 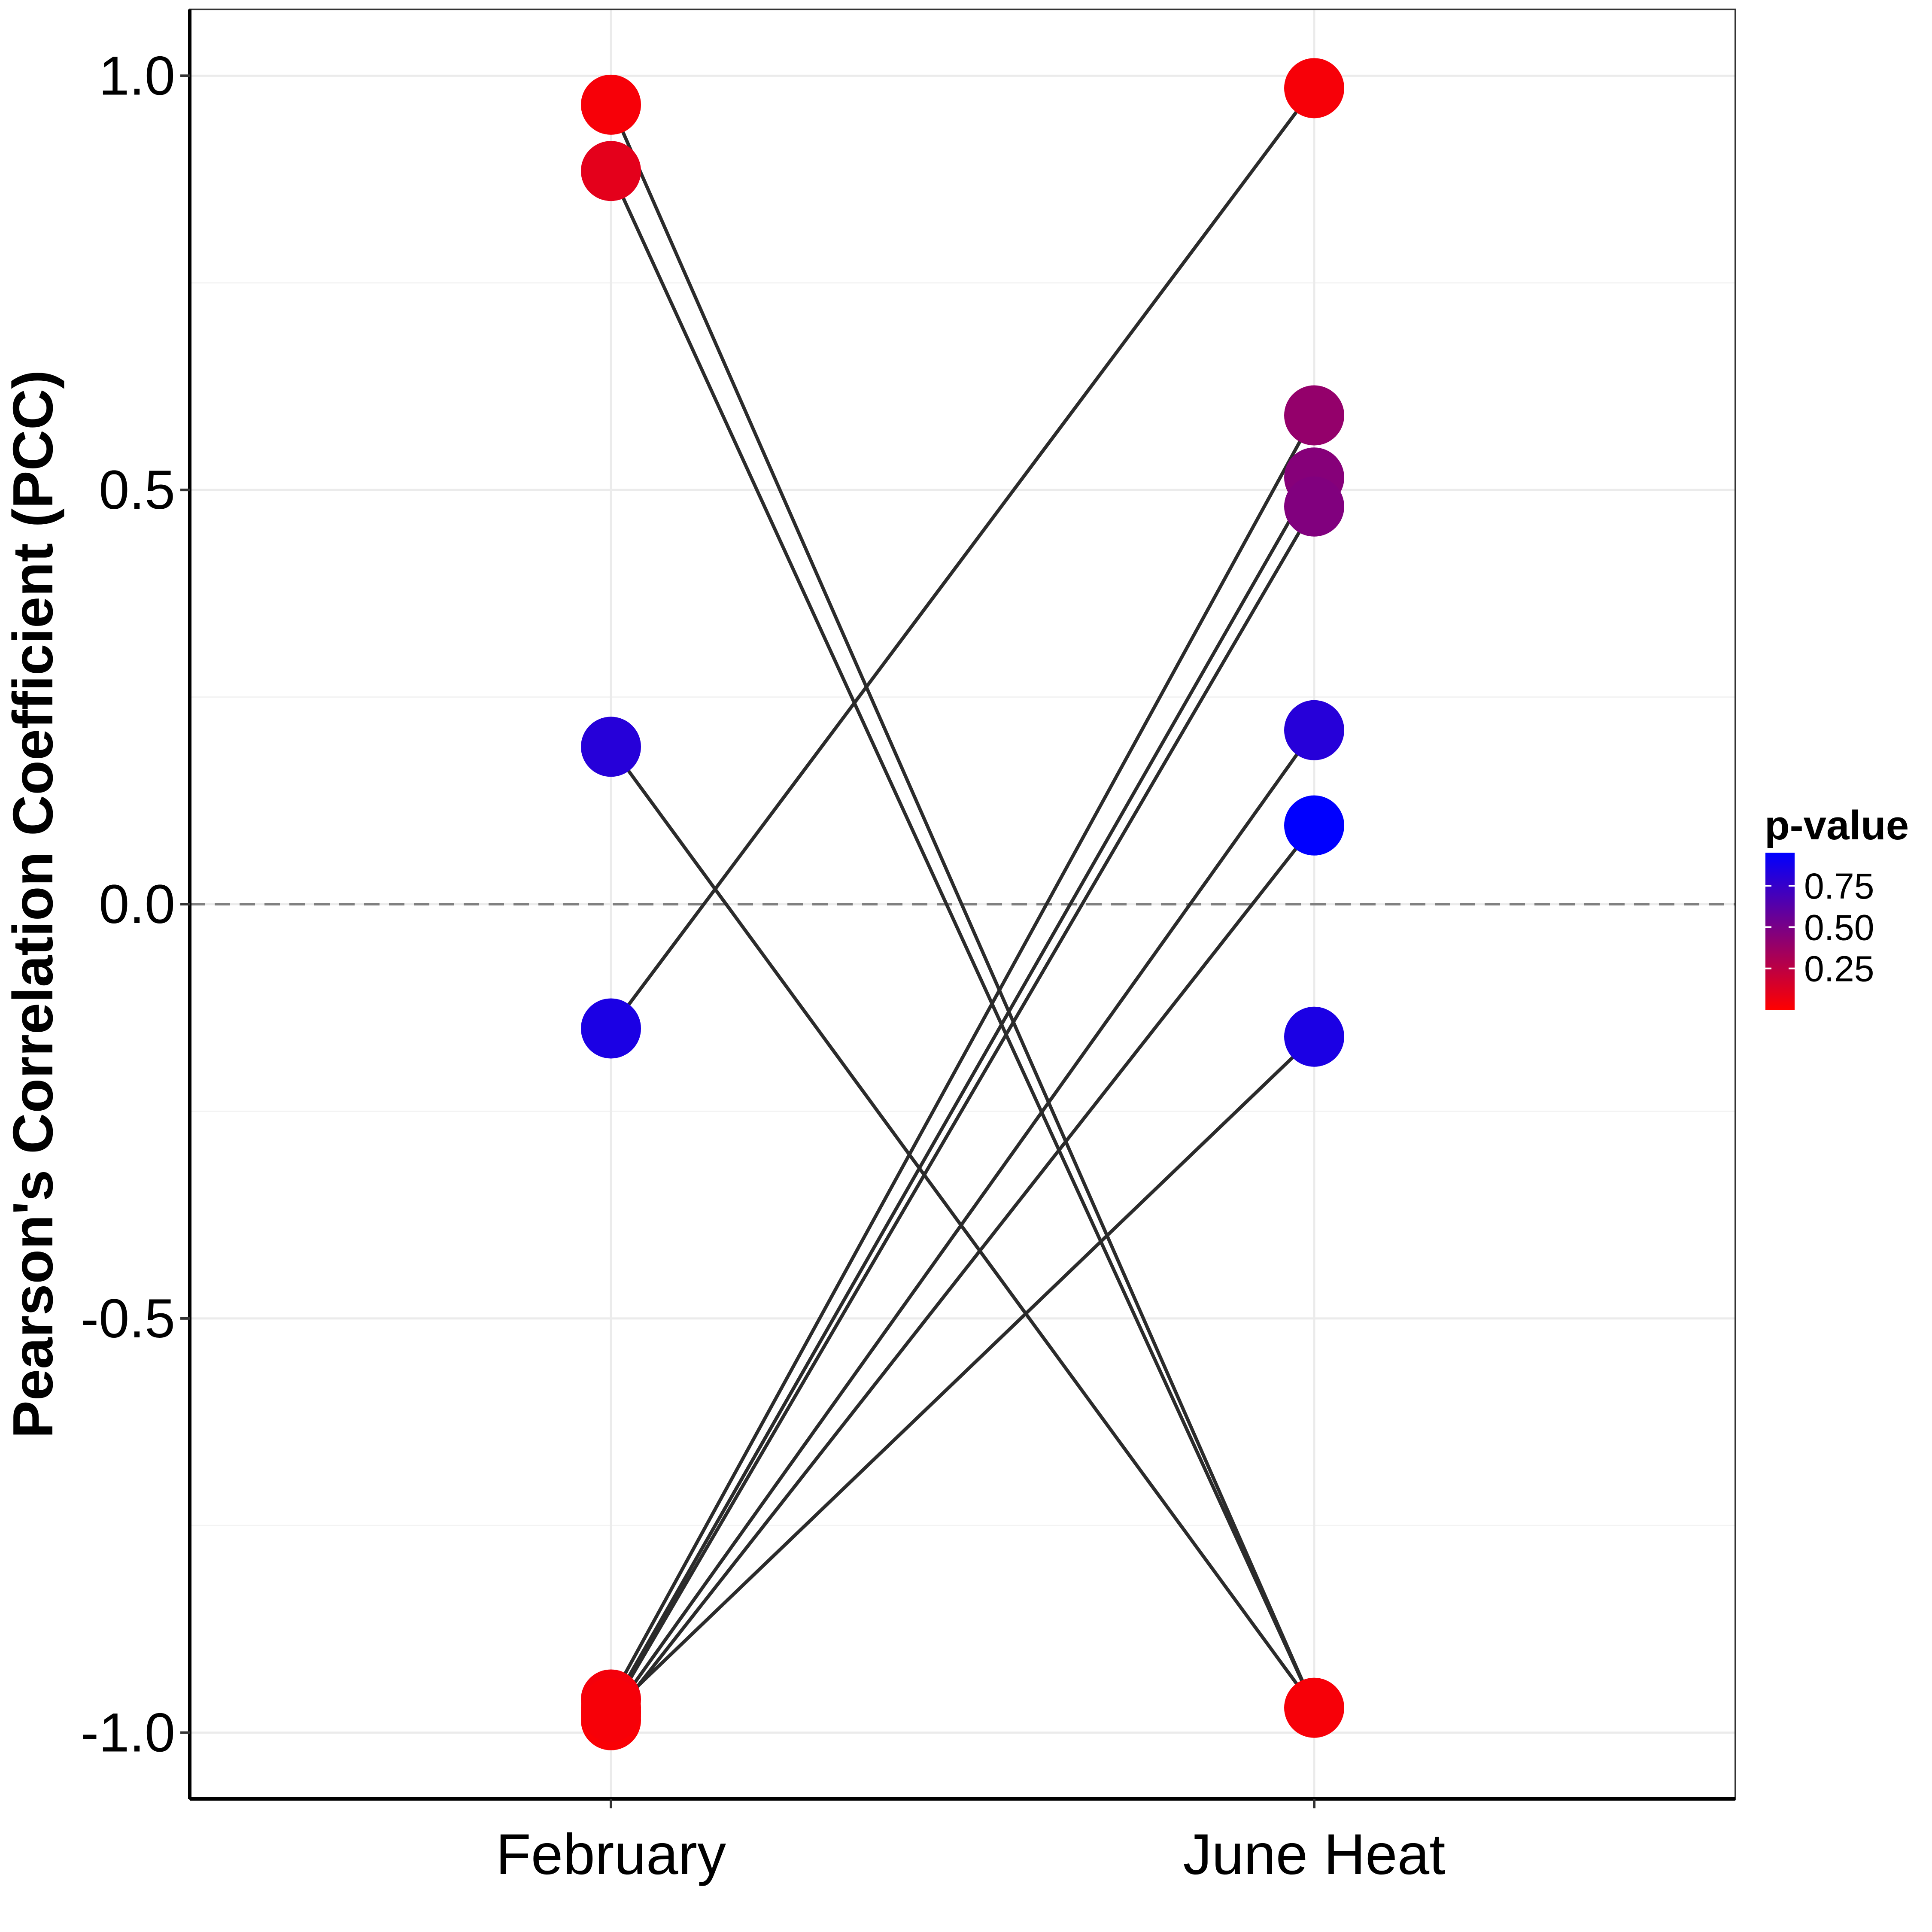 What do you see at coordinates (1839, 928) in the screenshot?
I see `legend-tick-label: 0.50` at bounding box center [1839, 928].